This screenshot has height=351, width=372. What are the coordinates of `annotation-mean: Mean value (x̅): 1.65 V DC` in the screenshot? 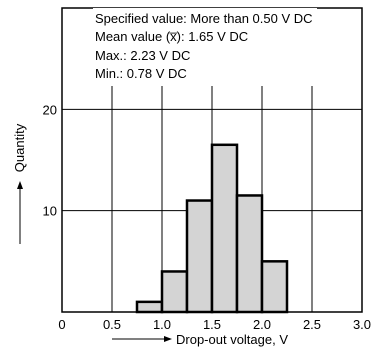 It's located at (171, 36).